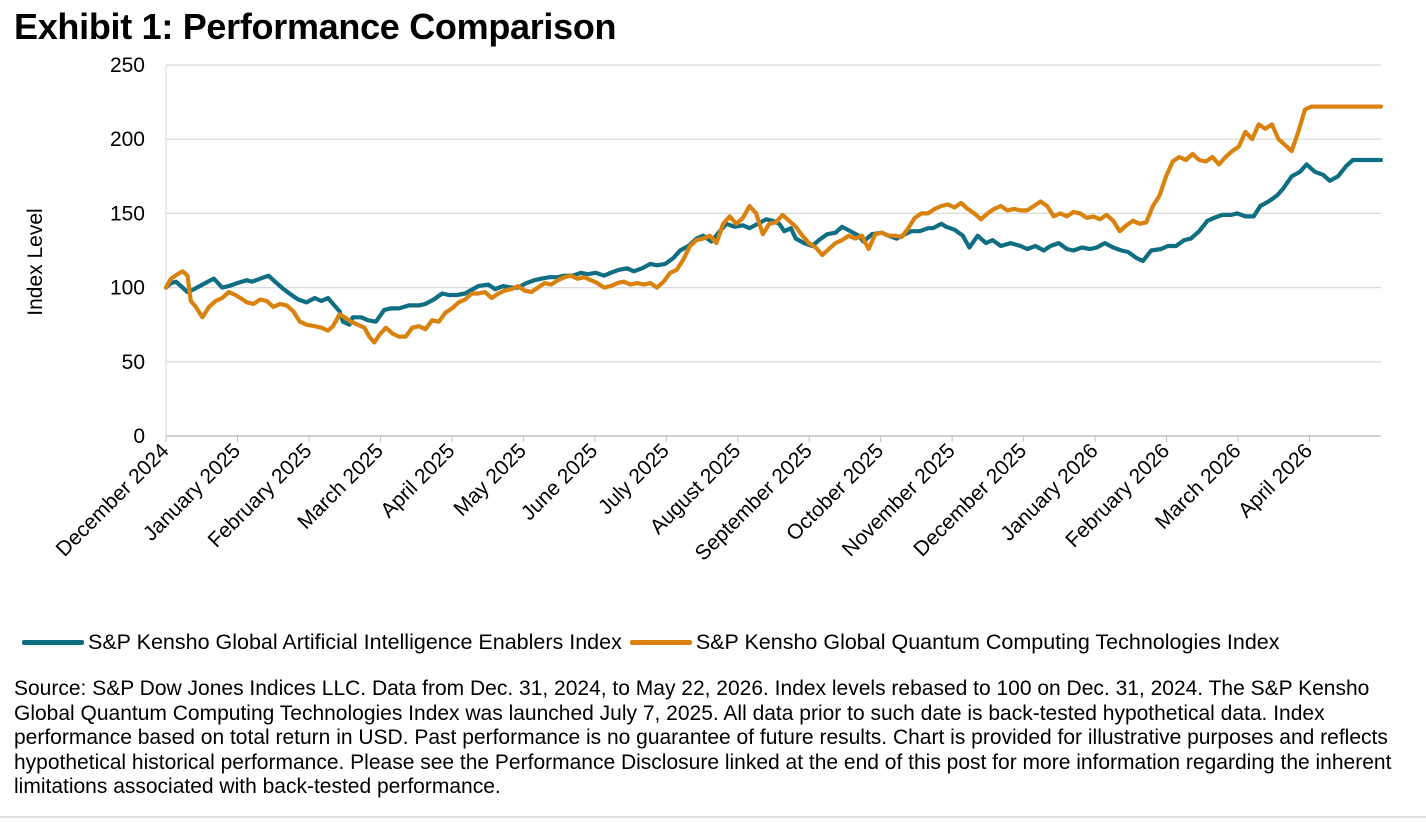 The width and height of the screenshot is (1426, 822). What do you see at coordinates (660, 642) in the screenshot?
I see `legend-swatch-quantum-computing` at bounding box center [660, 642].